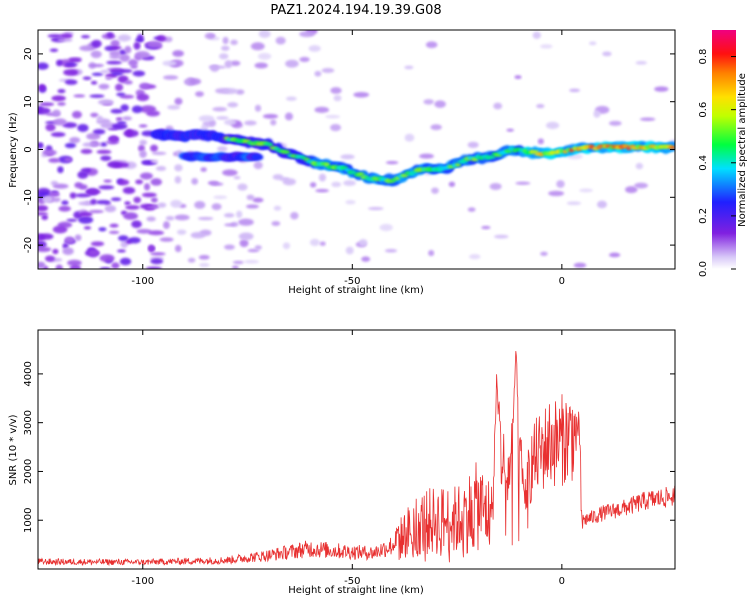 Image resolution: width=750 pixels, height=600 pixels. Describe the element at coordinates (724, 149) in the screenshot. I see `colorbar-gradient` at that location.